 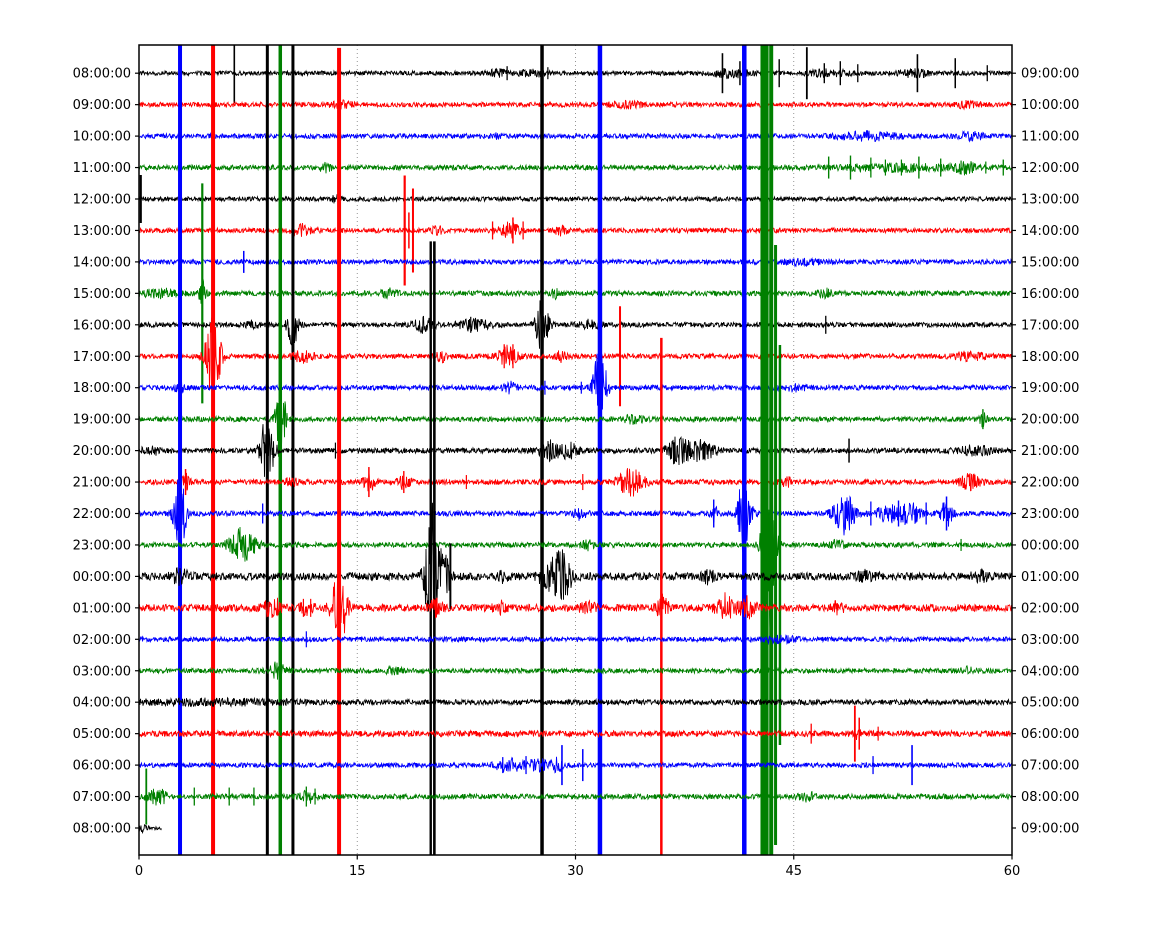 I want to click on local-time-label: 02:00:00, so click(x=1050, y=608).